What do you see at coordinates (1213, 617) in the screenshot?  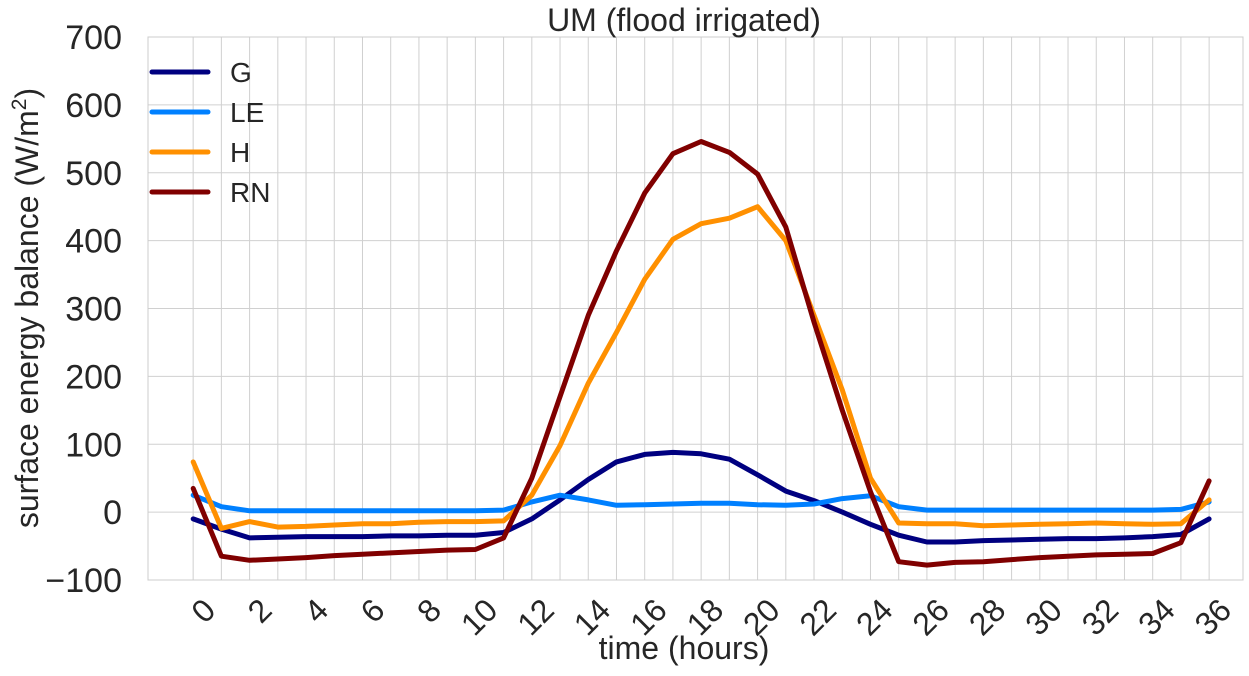 I see `x-tick-label: 36` at bounding box center [1213, 617].